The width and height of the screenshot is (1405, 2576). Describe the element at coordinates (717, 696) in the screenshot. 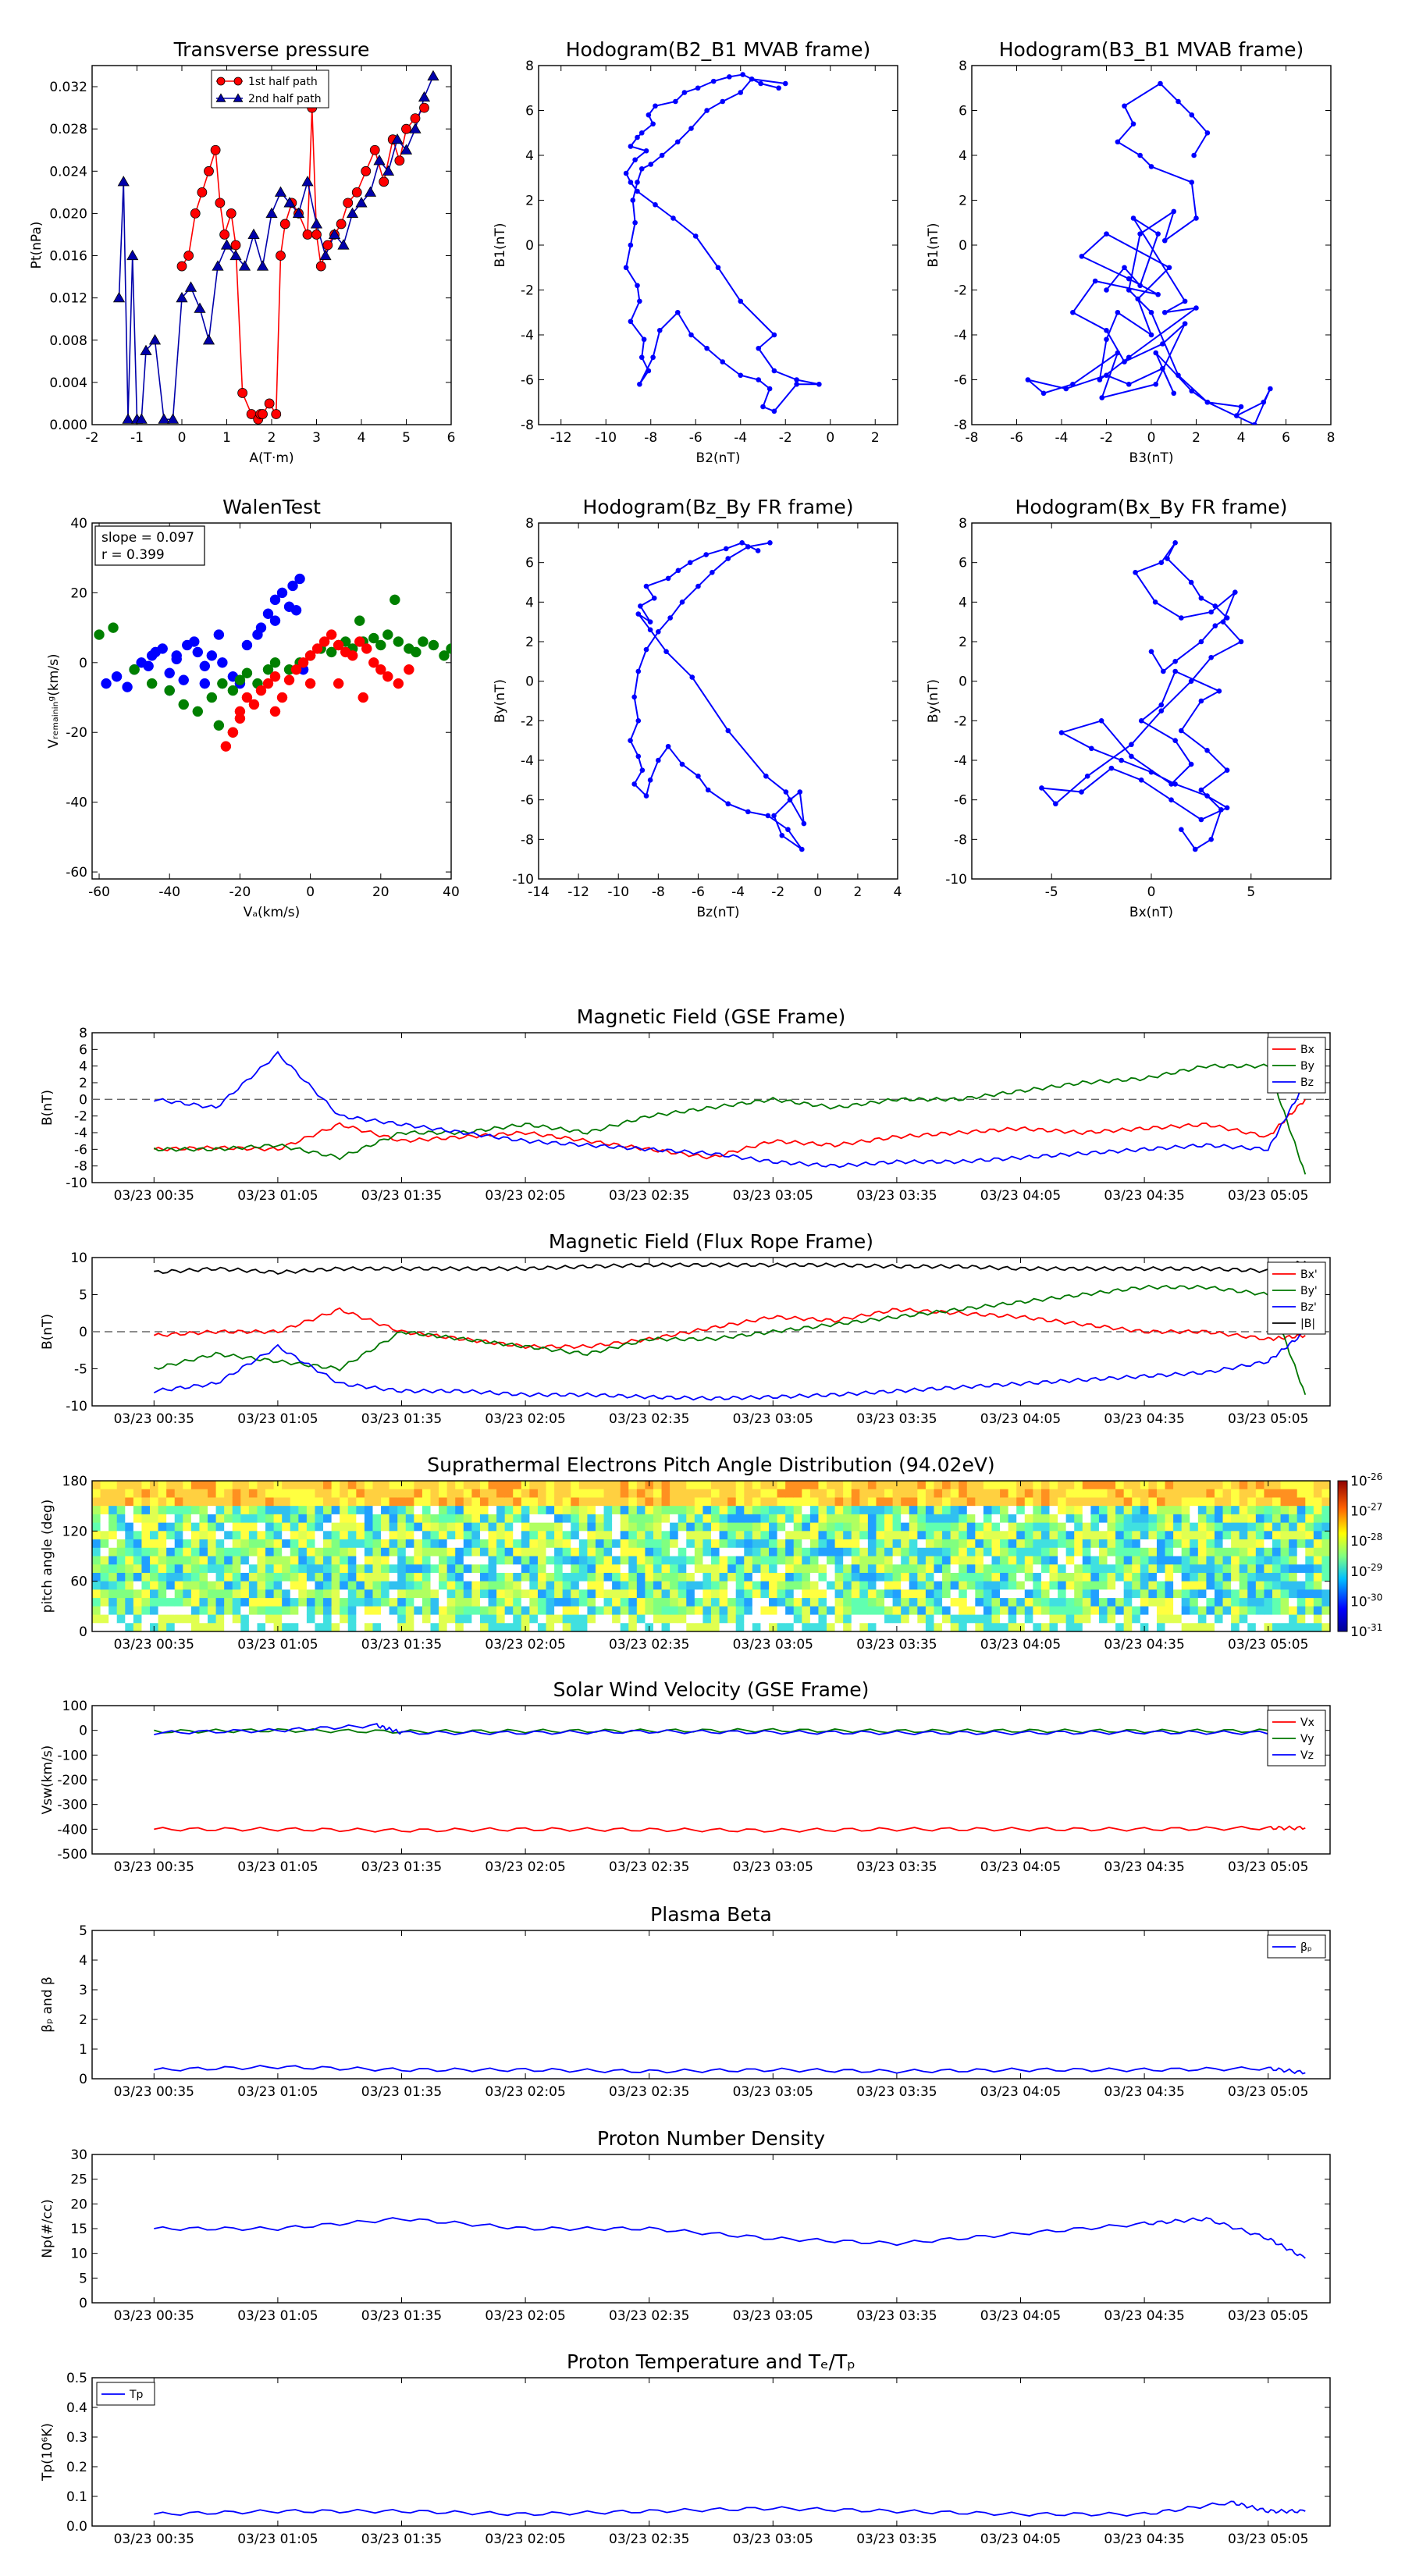

I see `series-group-h3` at that location.